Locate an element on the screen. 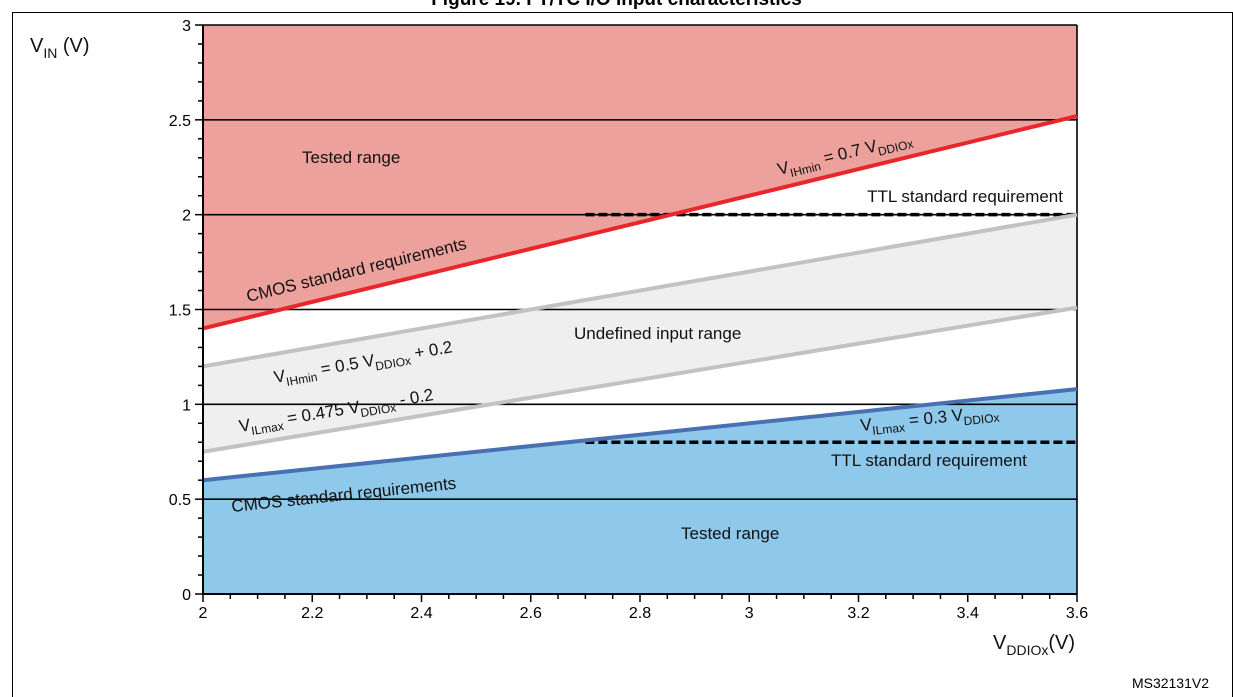 The image size is (1233, 697). y-tick-label: 2.5 is located at coordinates (180, 121).